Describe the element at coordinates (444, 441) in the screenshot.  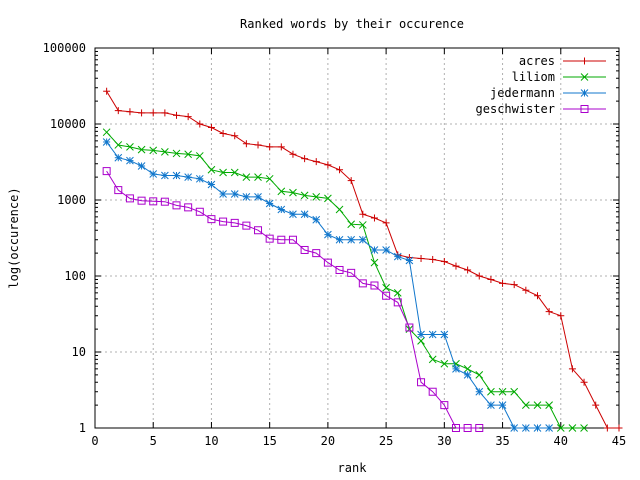
I see `x-tick-label: 30` at that location.